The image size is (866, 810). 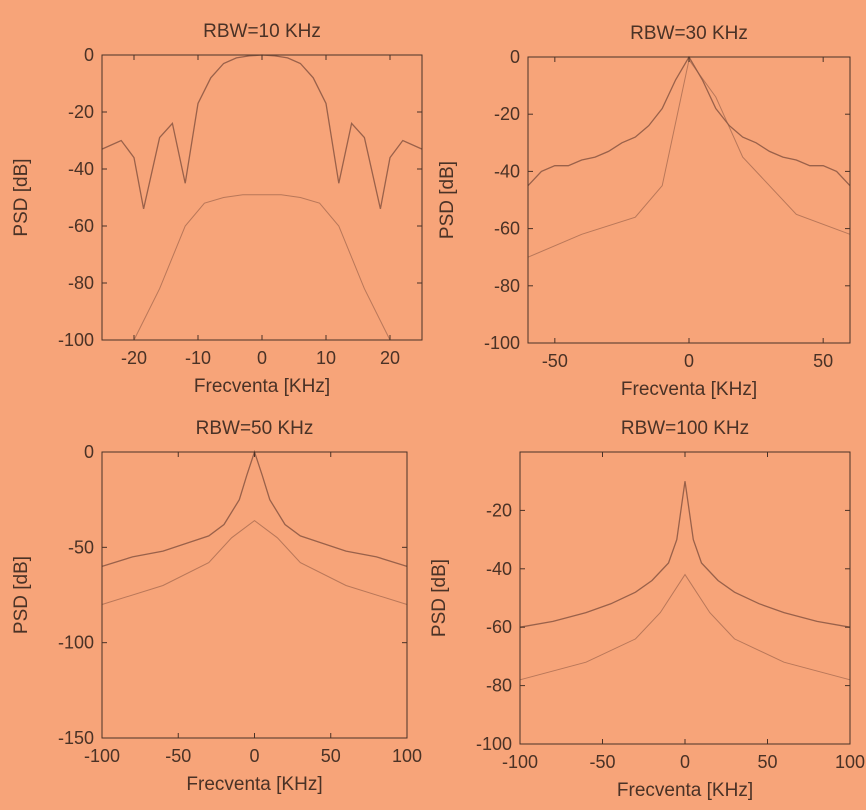 I want to click on chart-title: RBW=100 KHz, so click(x=685, y=428).